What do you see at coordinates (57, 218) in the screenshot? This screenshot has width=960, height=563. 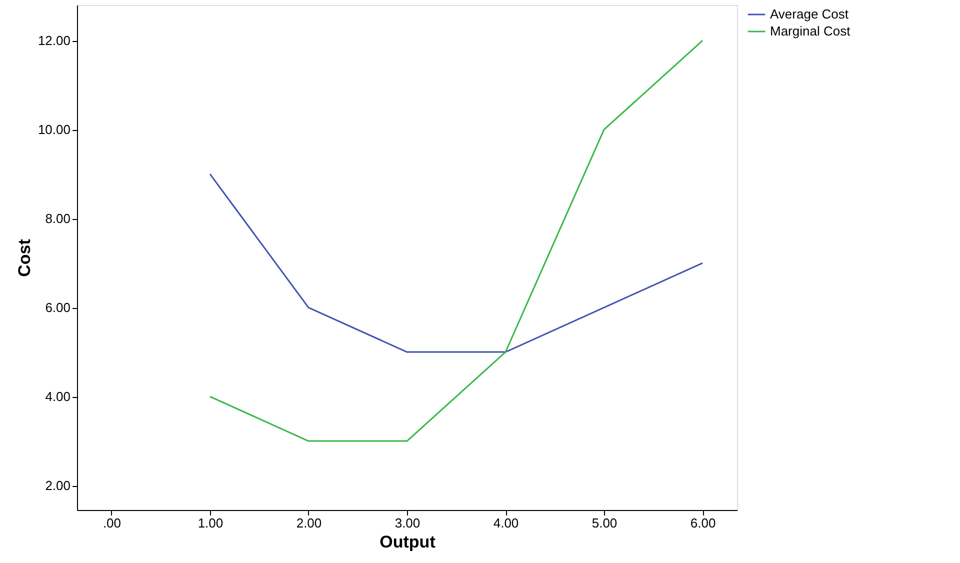 I see `y-tick-label: 8.00` at bounding box center [57, 218].